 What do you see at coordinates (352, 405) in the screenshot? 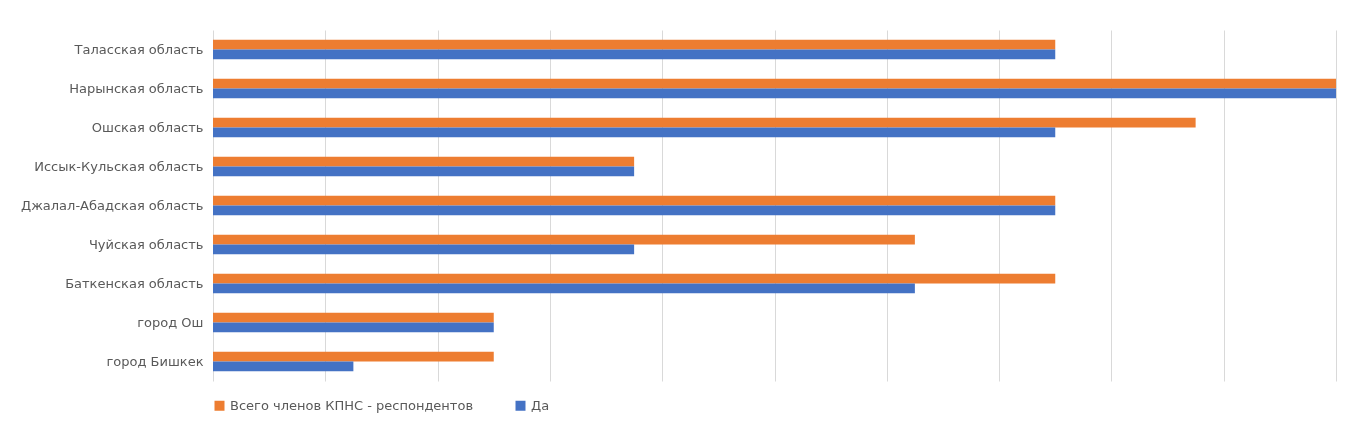
I see `legend-label: Всего членов КПНС - респондентов` at bounding box center [352, 405].